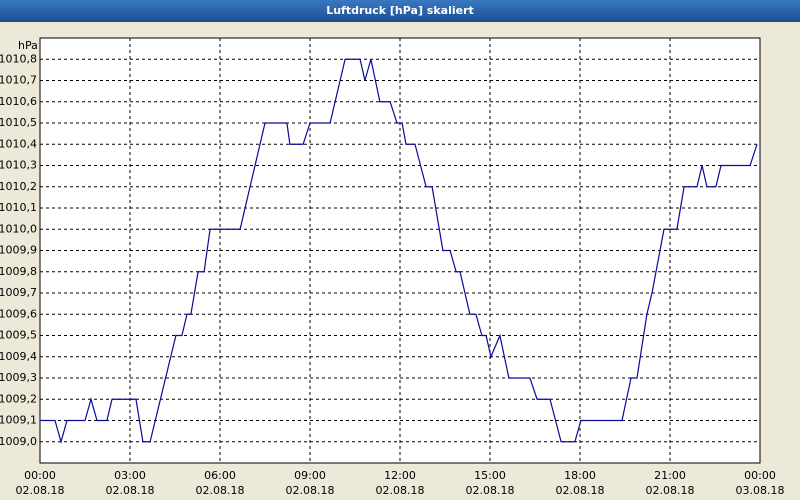 The height and width of the screenshot is (500, 800). What do you see at coordinates (18, 122) in the screenshot?
I see `y-tick-label: 1010,5` at bounding box center [18, 122].